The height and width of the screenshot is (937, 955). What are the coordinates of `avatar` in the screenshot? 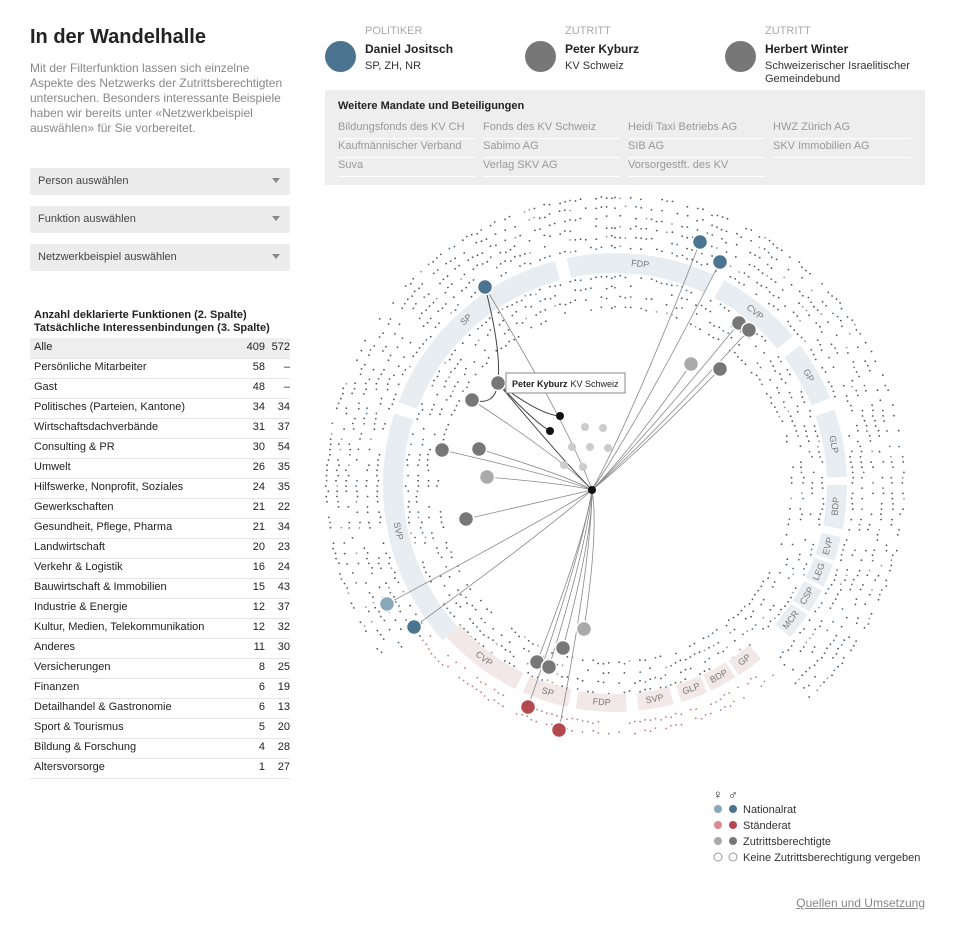 It's located at (740, 56).